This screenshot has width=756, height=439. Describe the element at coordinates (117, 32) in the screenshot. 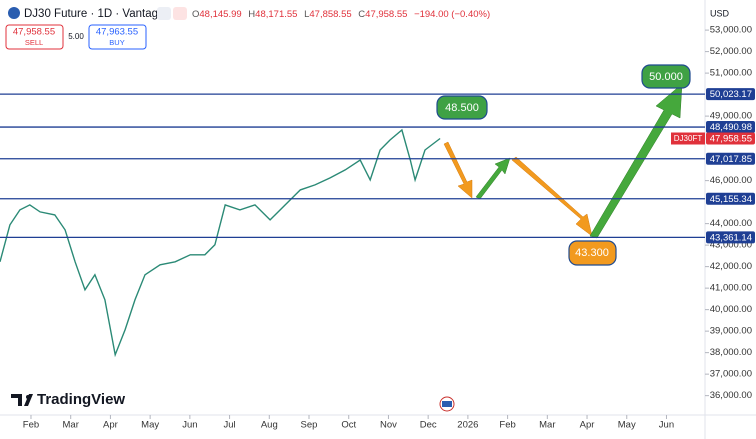

I see `buy-price: 47,963.55` at that location.